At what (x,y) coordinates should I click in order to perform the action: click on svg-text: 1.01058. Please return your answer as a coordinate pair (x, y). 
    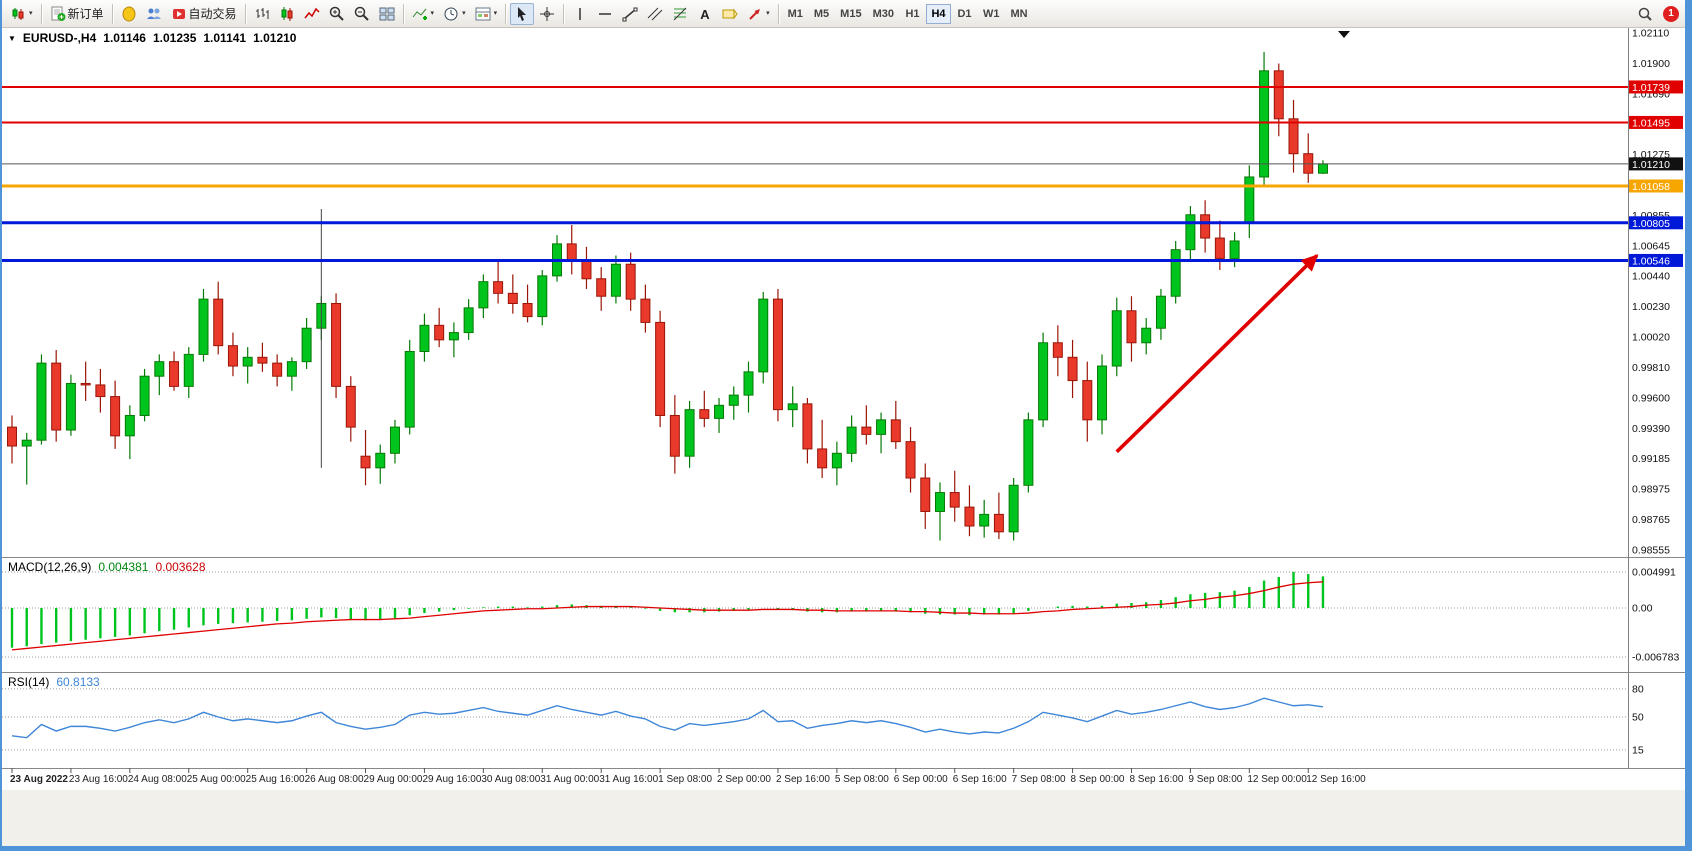
    Looking at the image, I should click on (1651, 187).